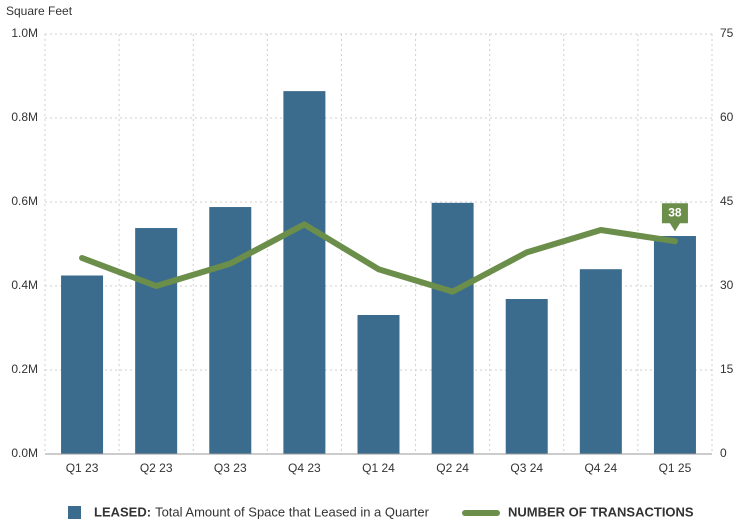  Describe the element at coordinates (39, 11) in the screenshot. I see `y-axis-label: Square Feet` at that location.